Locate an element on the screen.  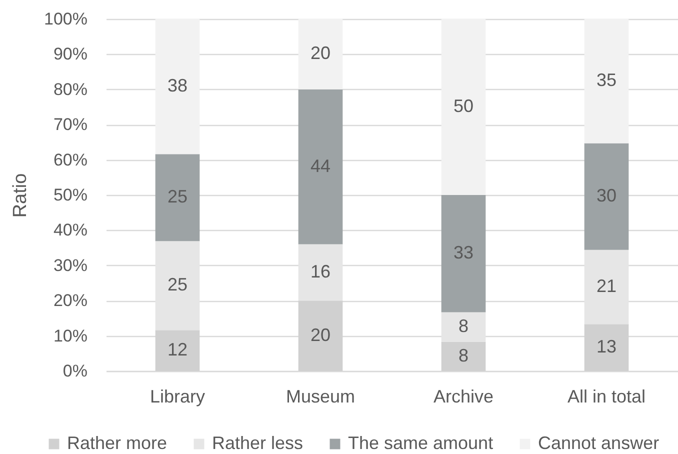
data-label: 35 is located at coordinates (606, 80).